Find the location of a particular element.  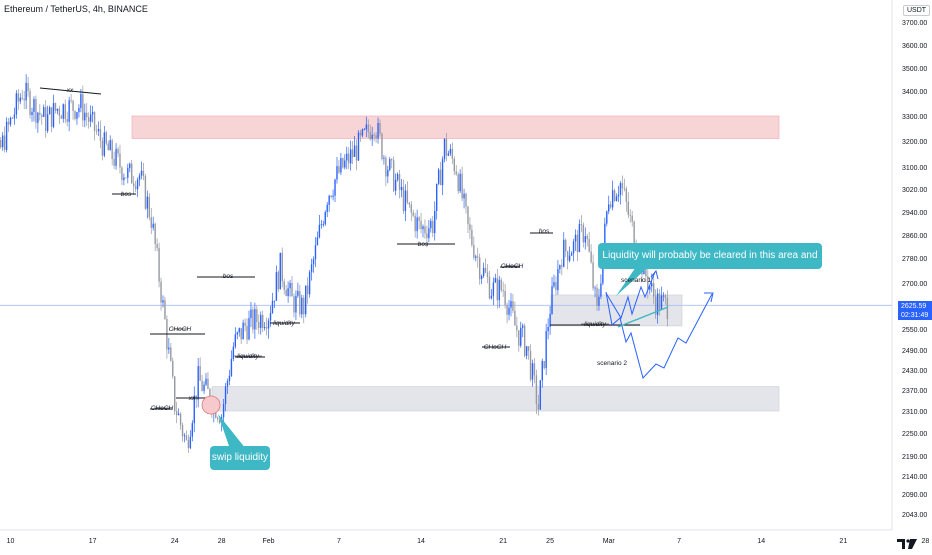

demand-zone-lower is located at coordinates (495, 399).